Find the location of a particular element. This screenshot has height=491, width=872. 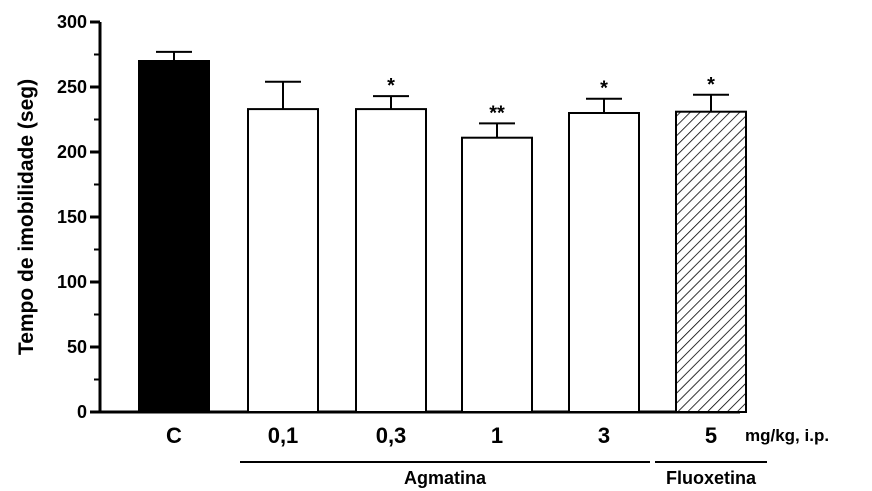

group-label: Agmatina is located at coordinates (445, 478).